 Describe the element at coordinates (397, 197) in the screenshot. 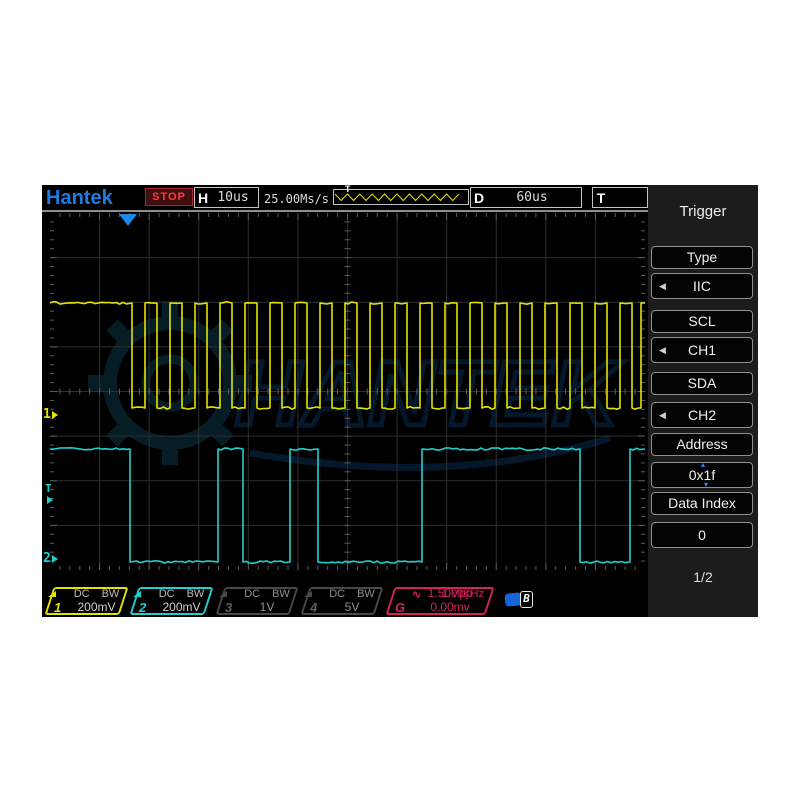

I see `memory-waveform-icon` at that location.